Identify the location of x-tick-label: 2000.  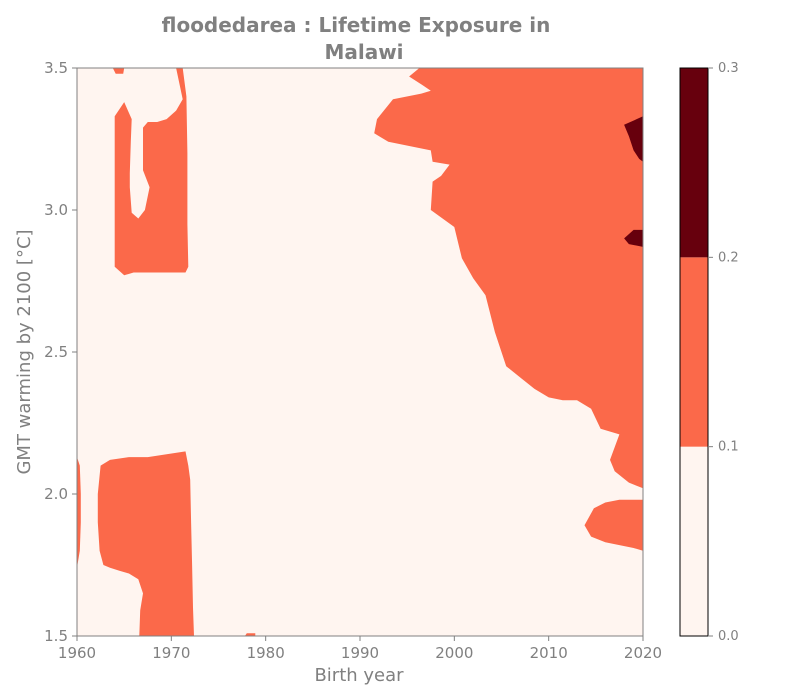
(454, 653).